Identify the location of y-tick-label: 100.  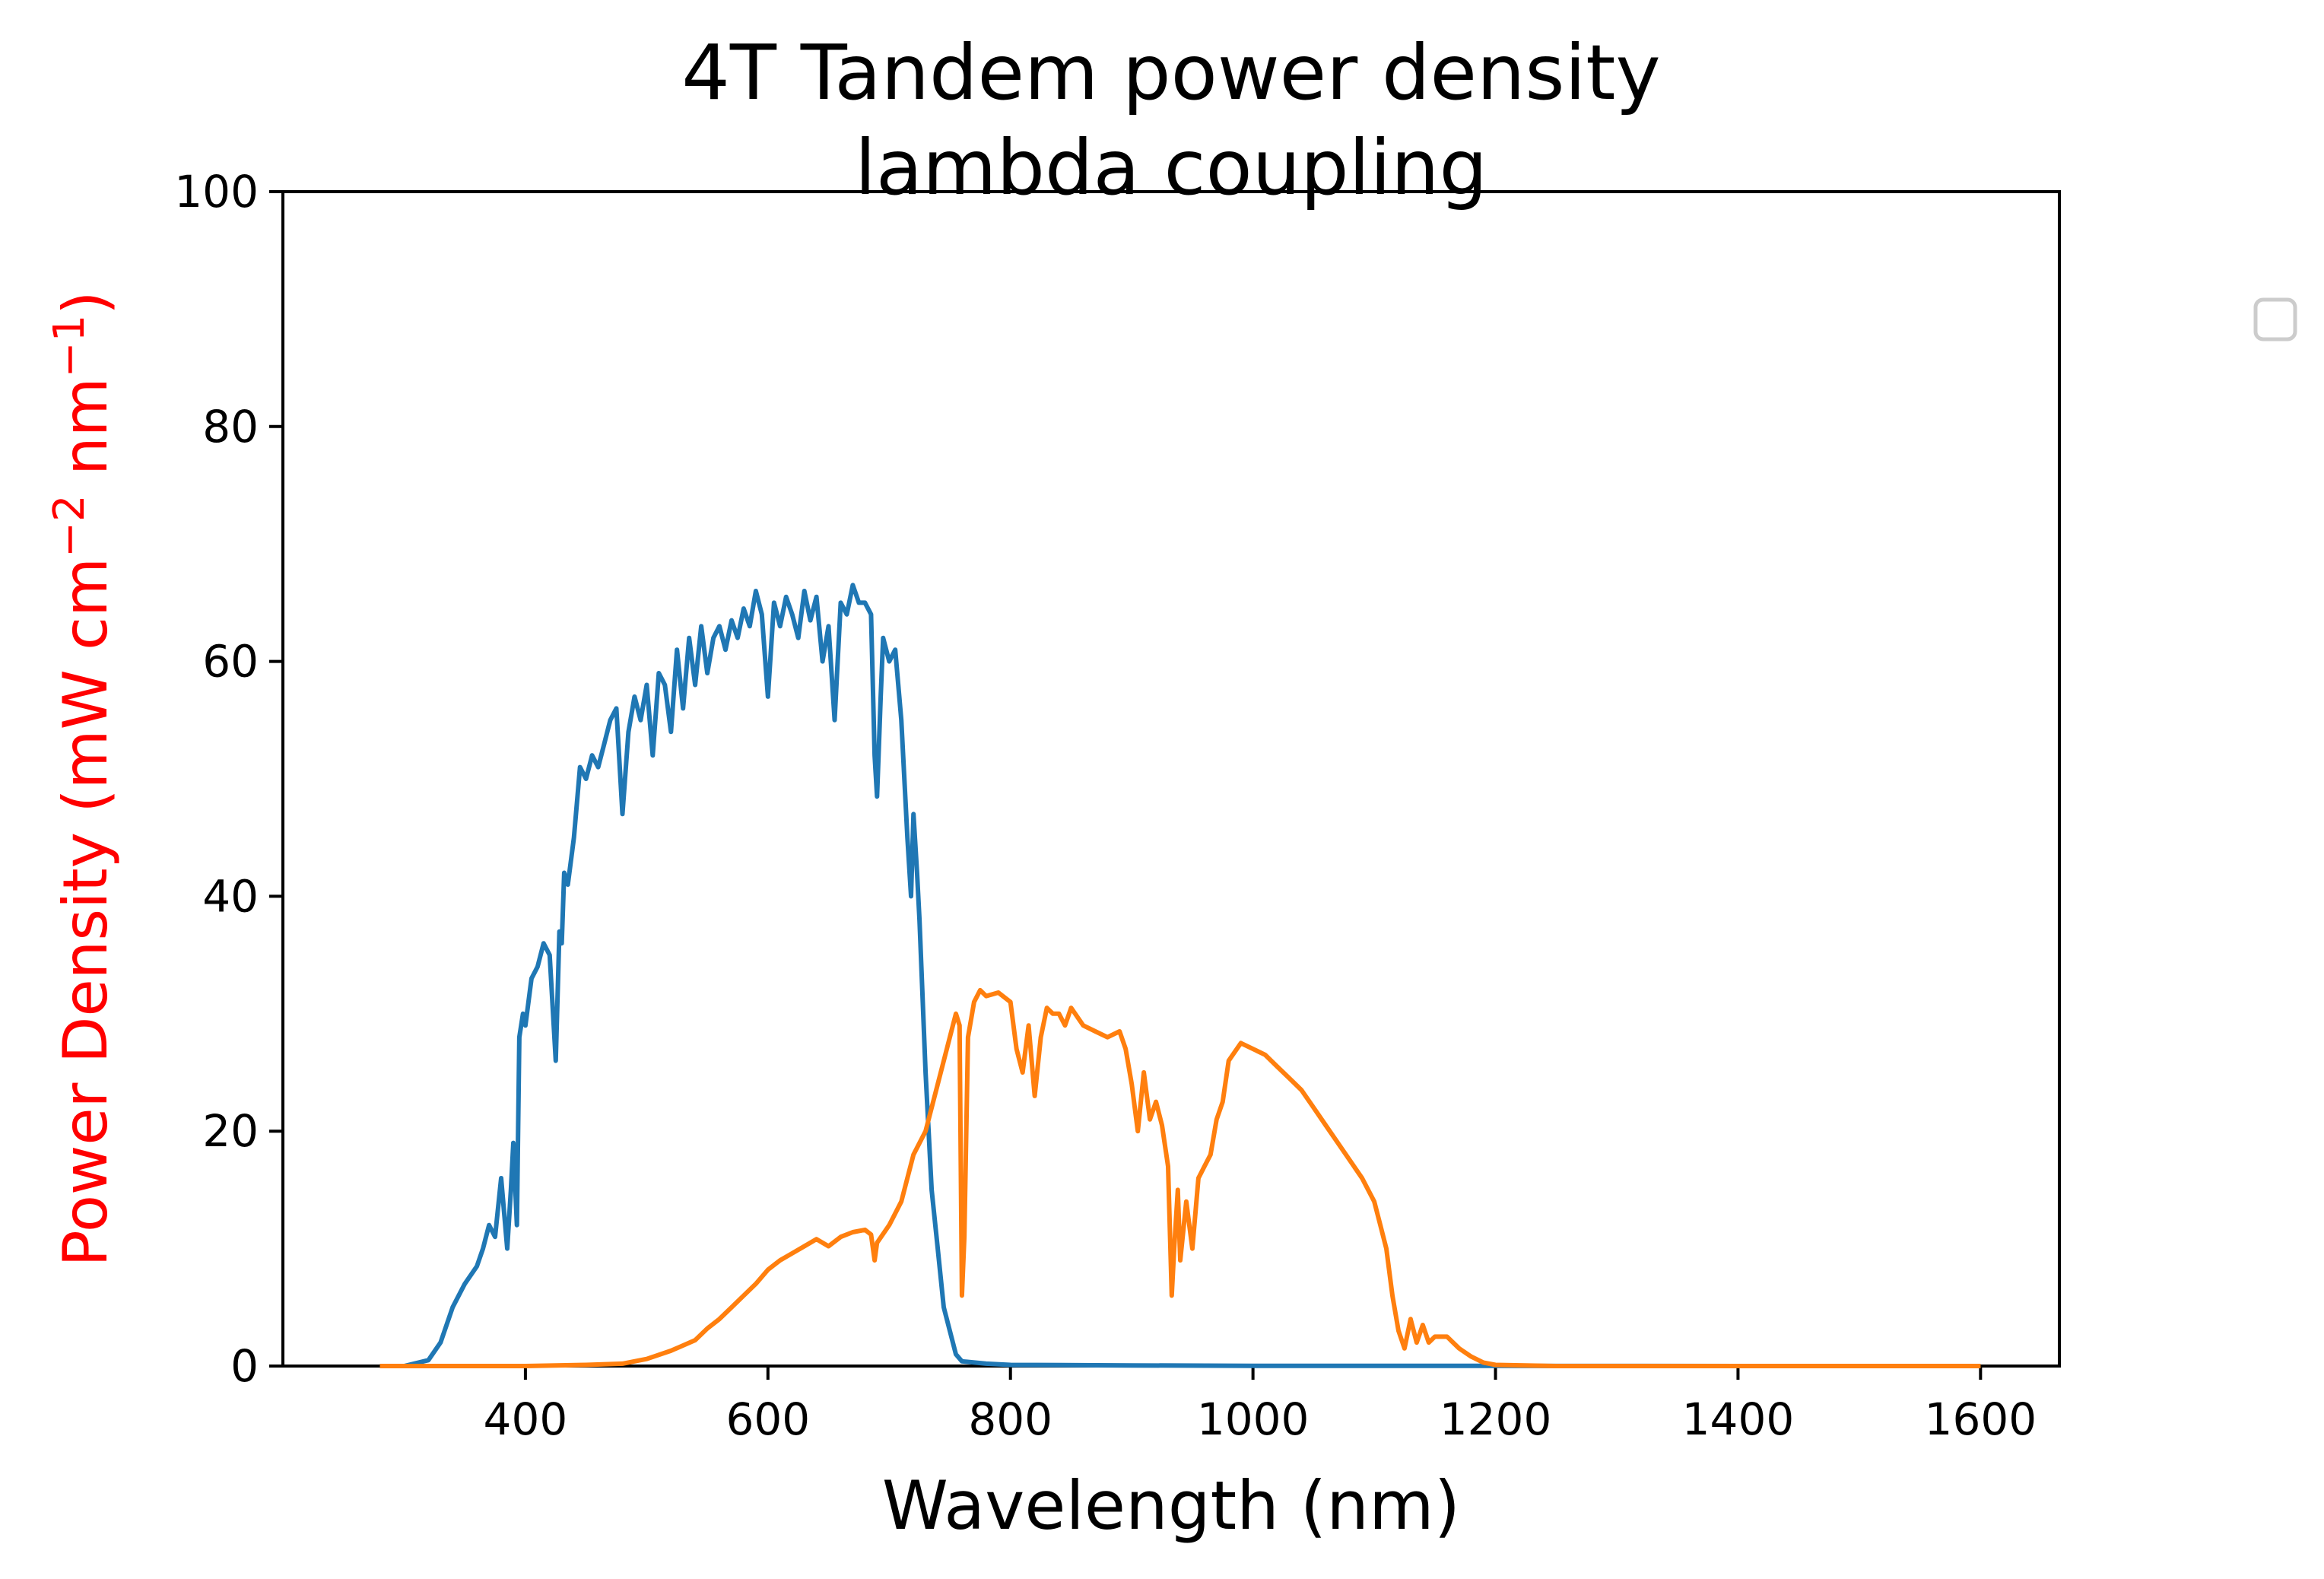
(216, 192).